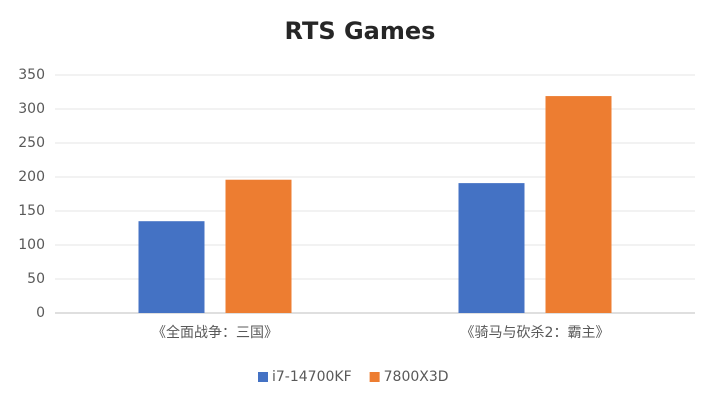  Describe the element at coordinates (36, 279) in the screenshot. I see `y-tick-label: 50` at that location.